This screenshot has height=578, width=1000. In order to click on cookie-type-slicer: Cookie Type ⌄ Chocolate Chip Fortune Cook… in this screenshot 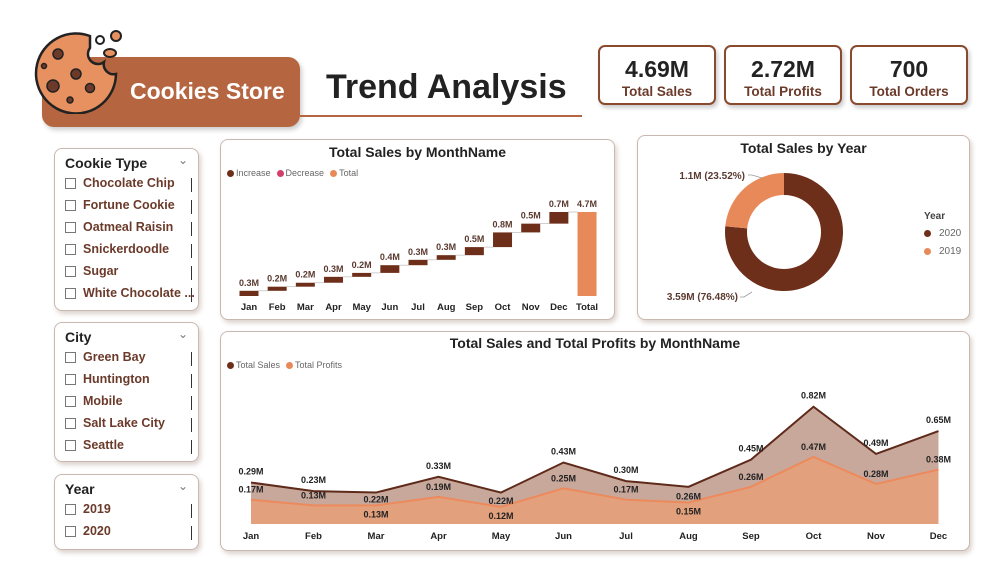, I will do `click(126, 229)`.